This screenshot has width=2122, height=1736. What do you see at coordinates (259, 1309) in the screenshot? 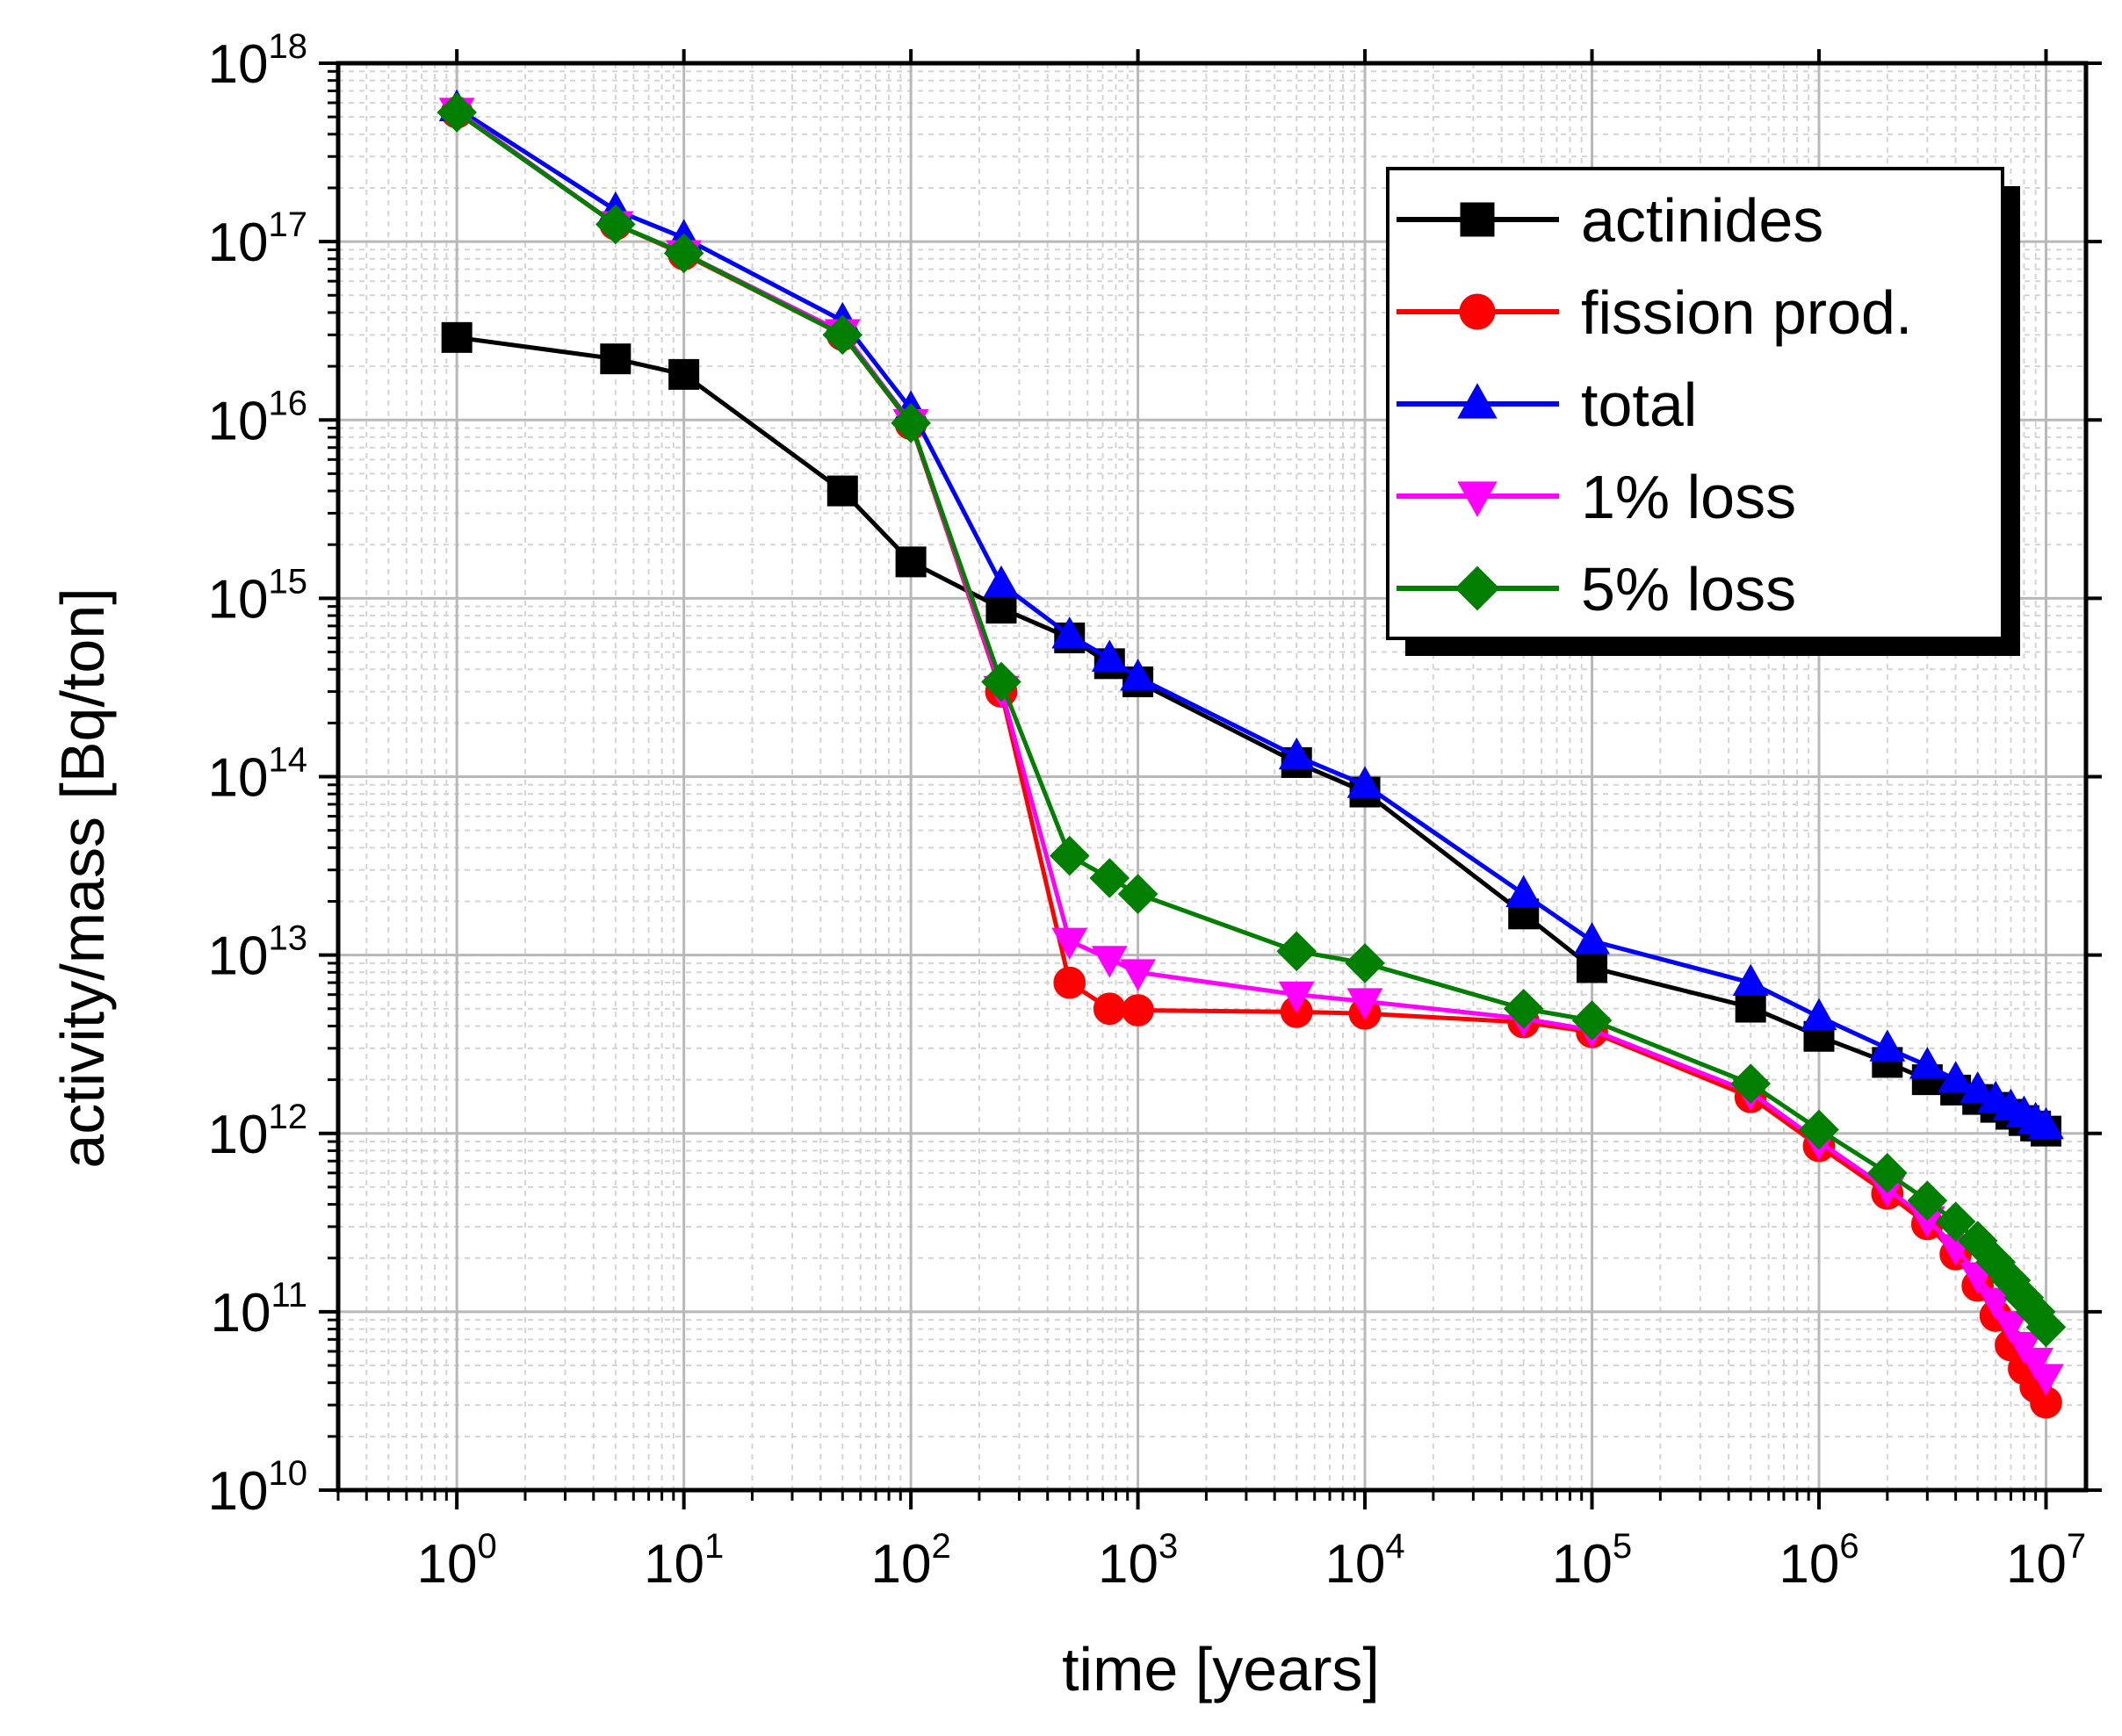
I see `y-tick-label: 1011` at bounding box center [259, 1309].